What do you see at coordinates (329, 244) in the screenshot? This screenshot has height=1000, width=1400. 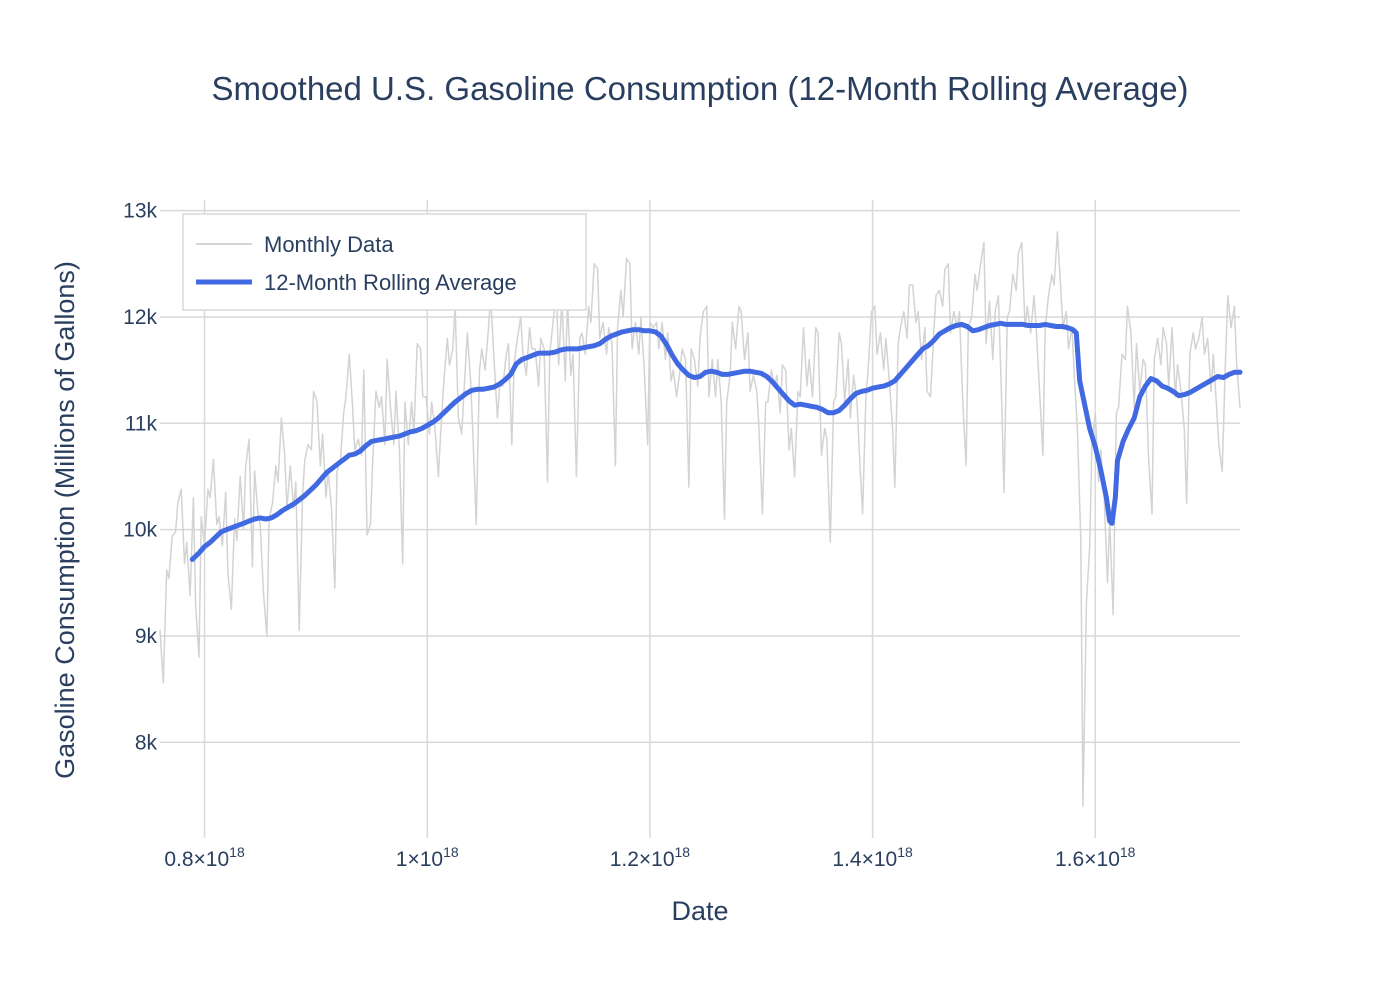 I see `legend-label-monthly: Monthly Data` at bounding box center [329, 244].